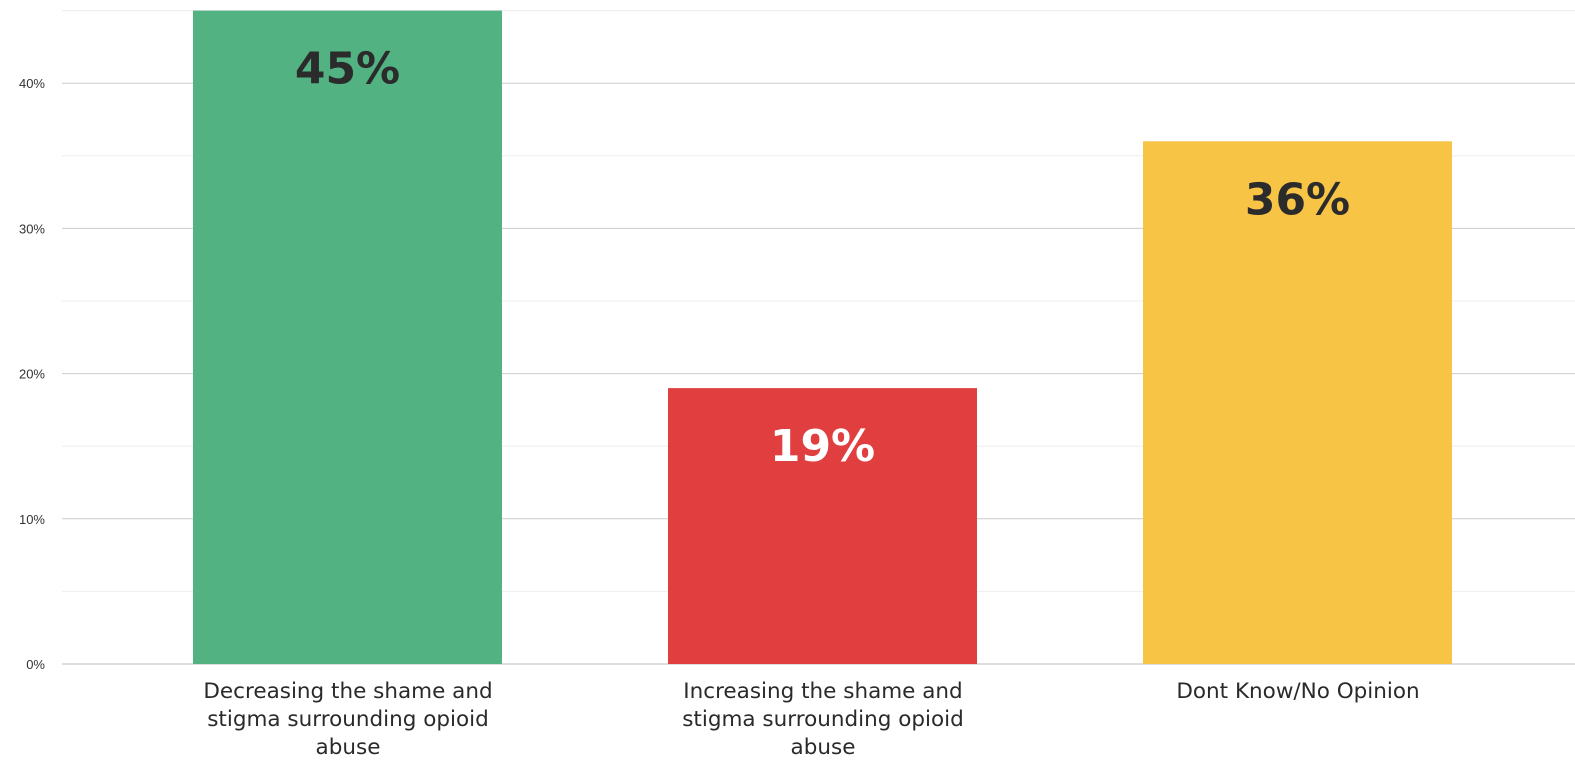 This screenshot has height=764, width=1575. Describe the element at coordinates (1297, 199) in the screenshot. I see `bar-value-label: 36%` at that location.